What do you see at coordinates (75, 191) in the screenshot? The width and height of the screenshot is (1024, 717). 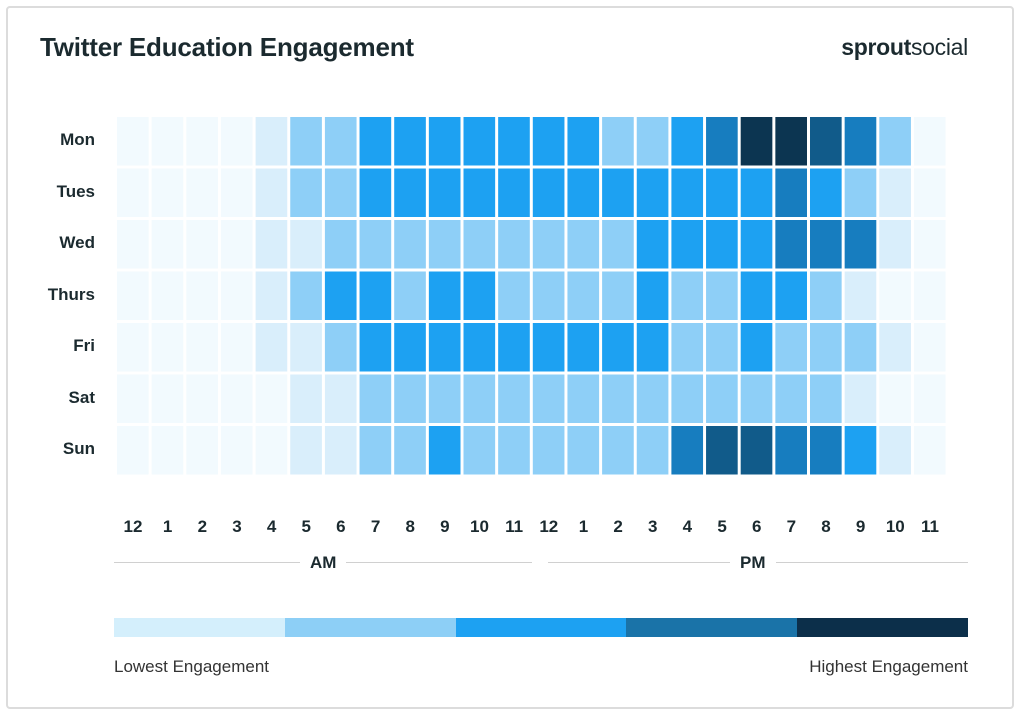 I see `row-label: Tues` at bounding box center [75, 191].